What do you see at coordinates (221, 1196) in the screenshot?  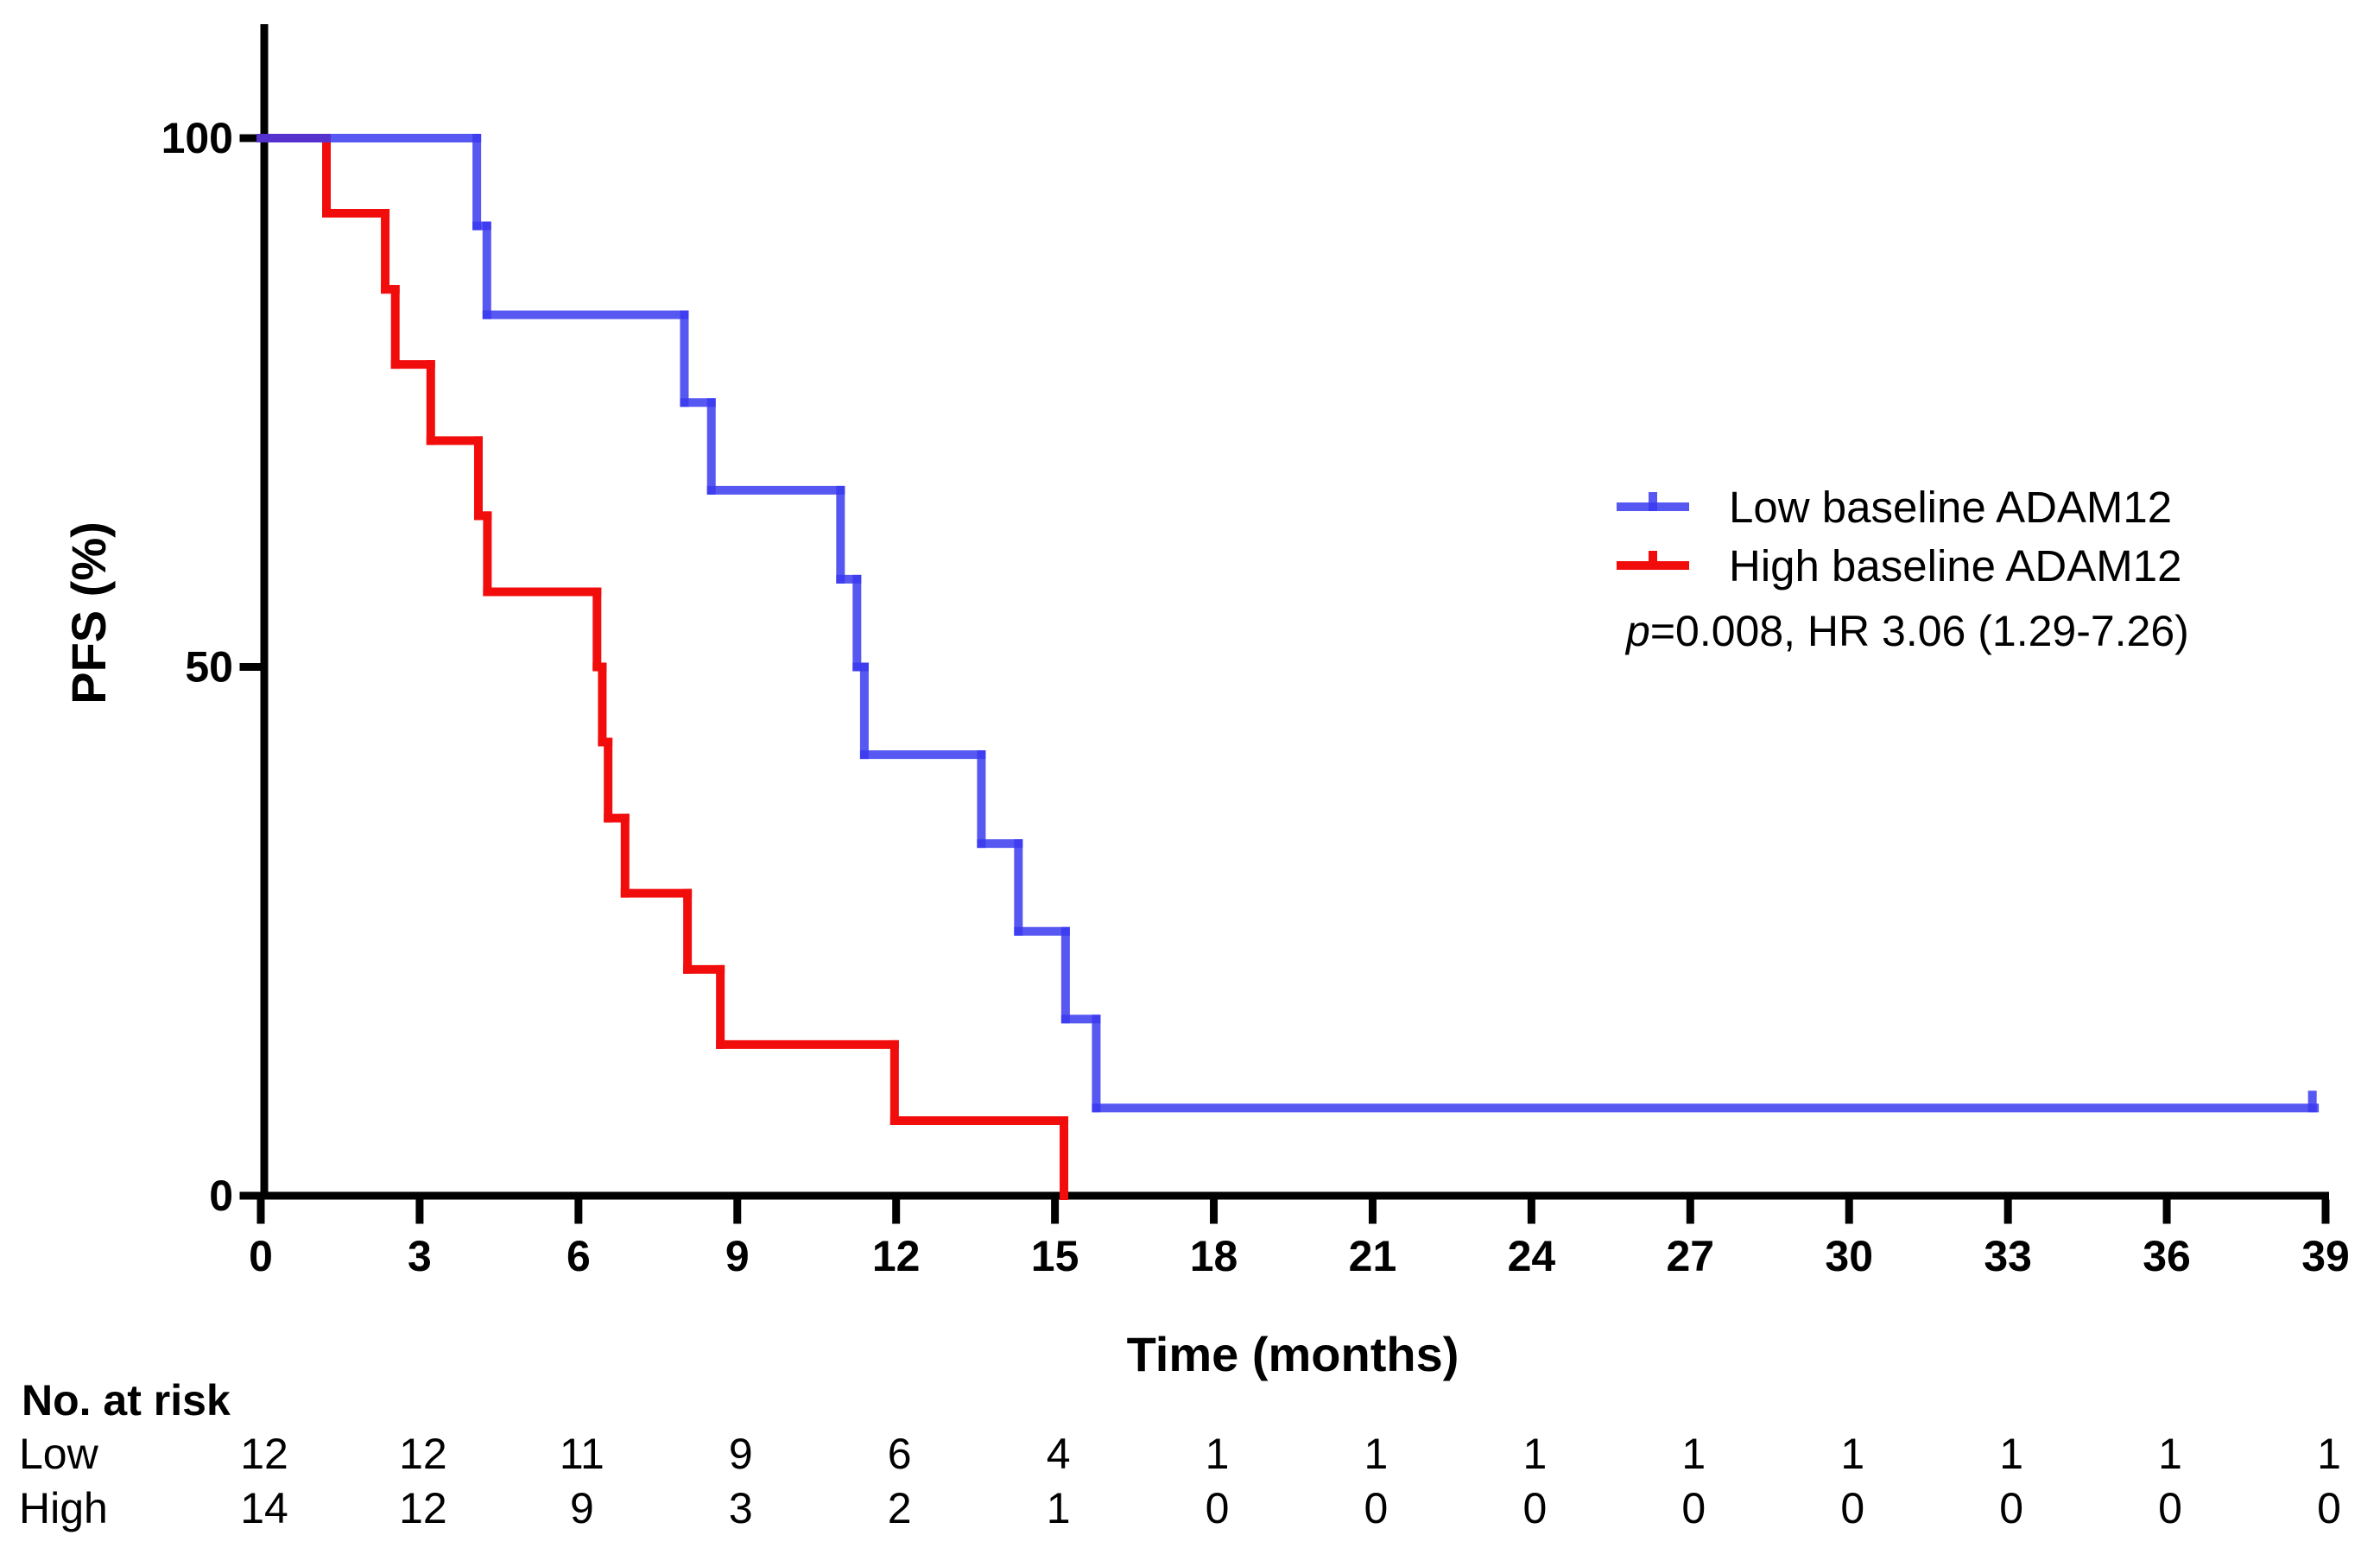 I see `y-tick-label: 0` at bounding box center [221, 1196].